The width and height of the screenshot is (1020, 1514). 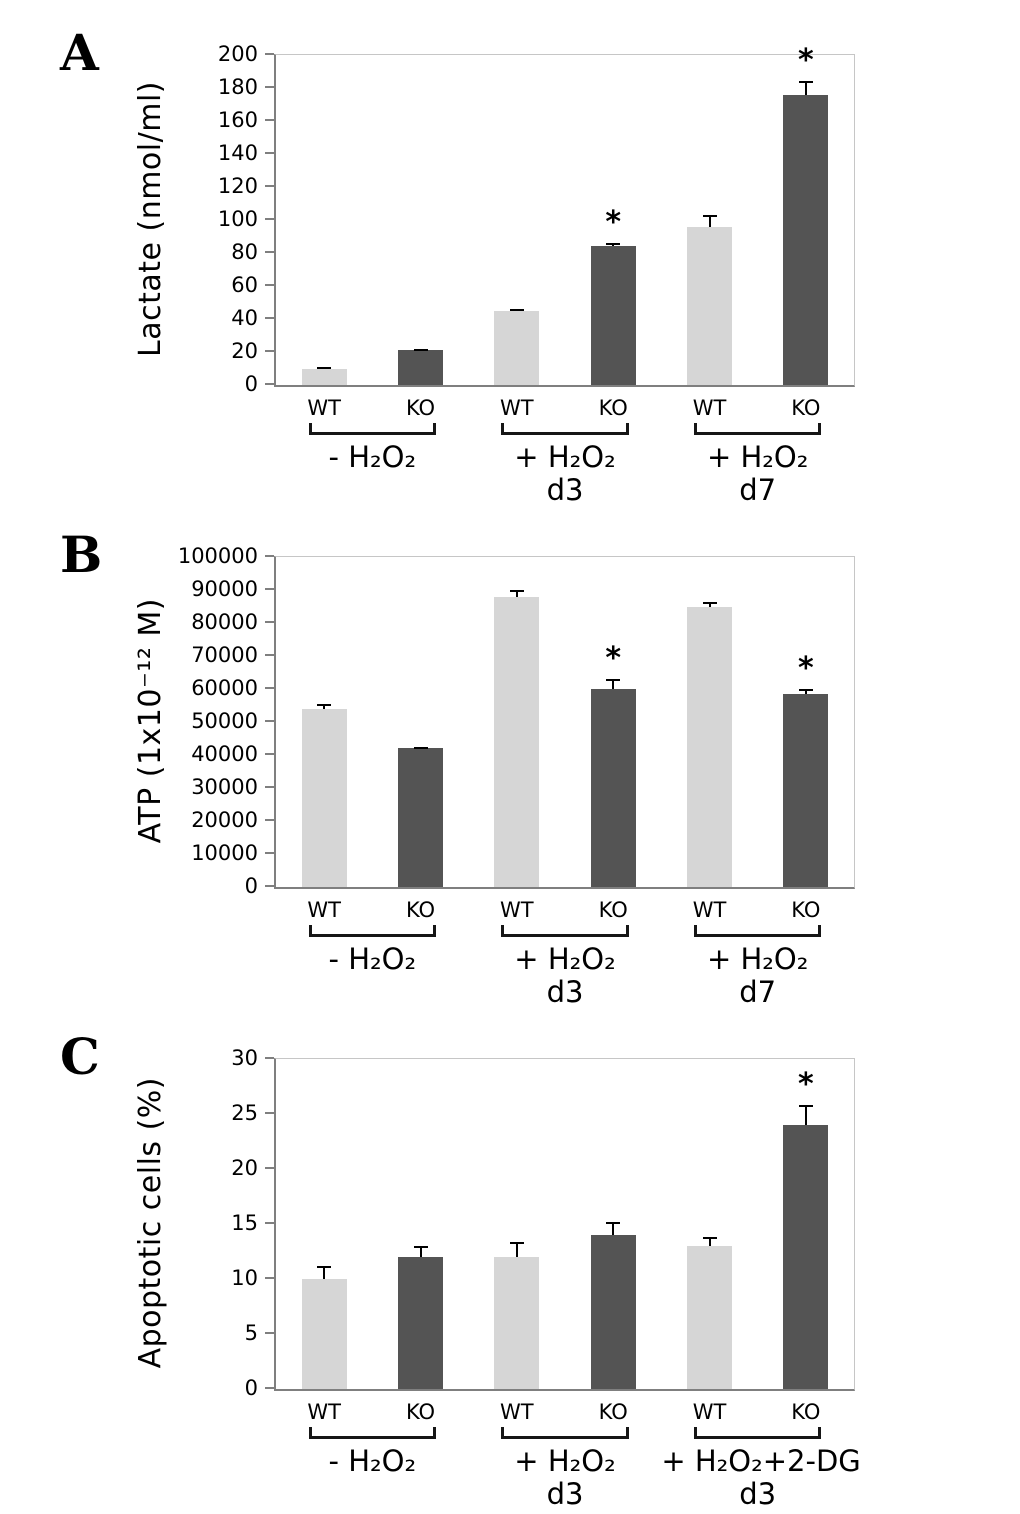 I want to click on x-axis-group: WT KO + H₂O₂ d7, so click(x=757, y=948).